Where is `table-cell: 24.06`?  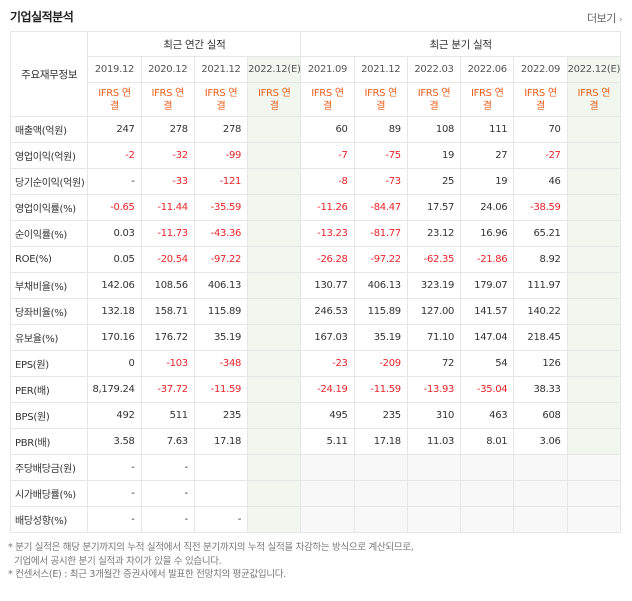 table-cell: 24.06 is located at coordinates (487, 207).